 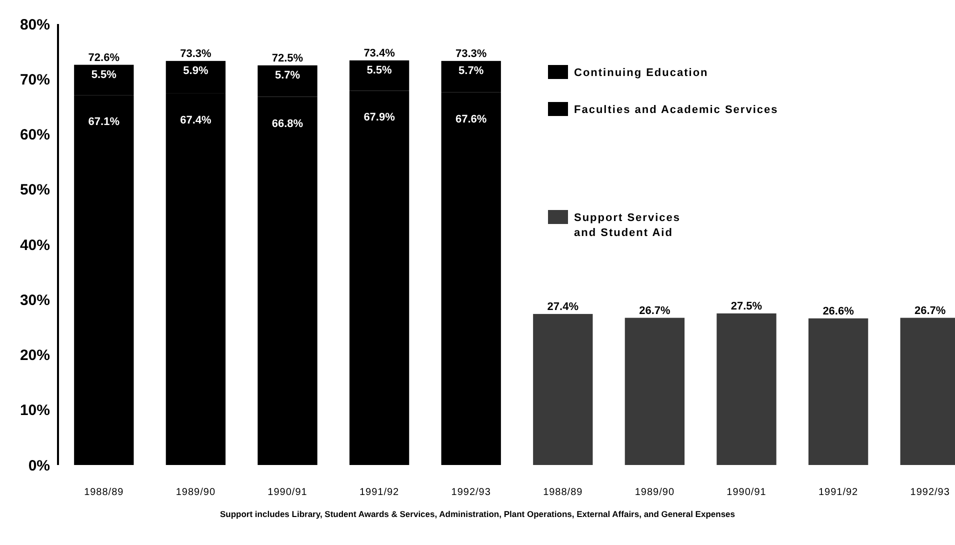 What do you see at coordinates (641, 73) in the screenshot?
I see `legend-label: Continuing Education` at bounding box center [641, 73].